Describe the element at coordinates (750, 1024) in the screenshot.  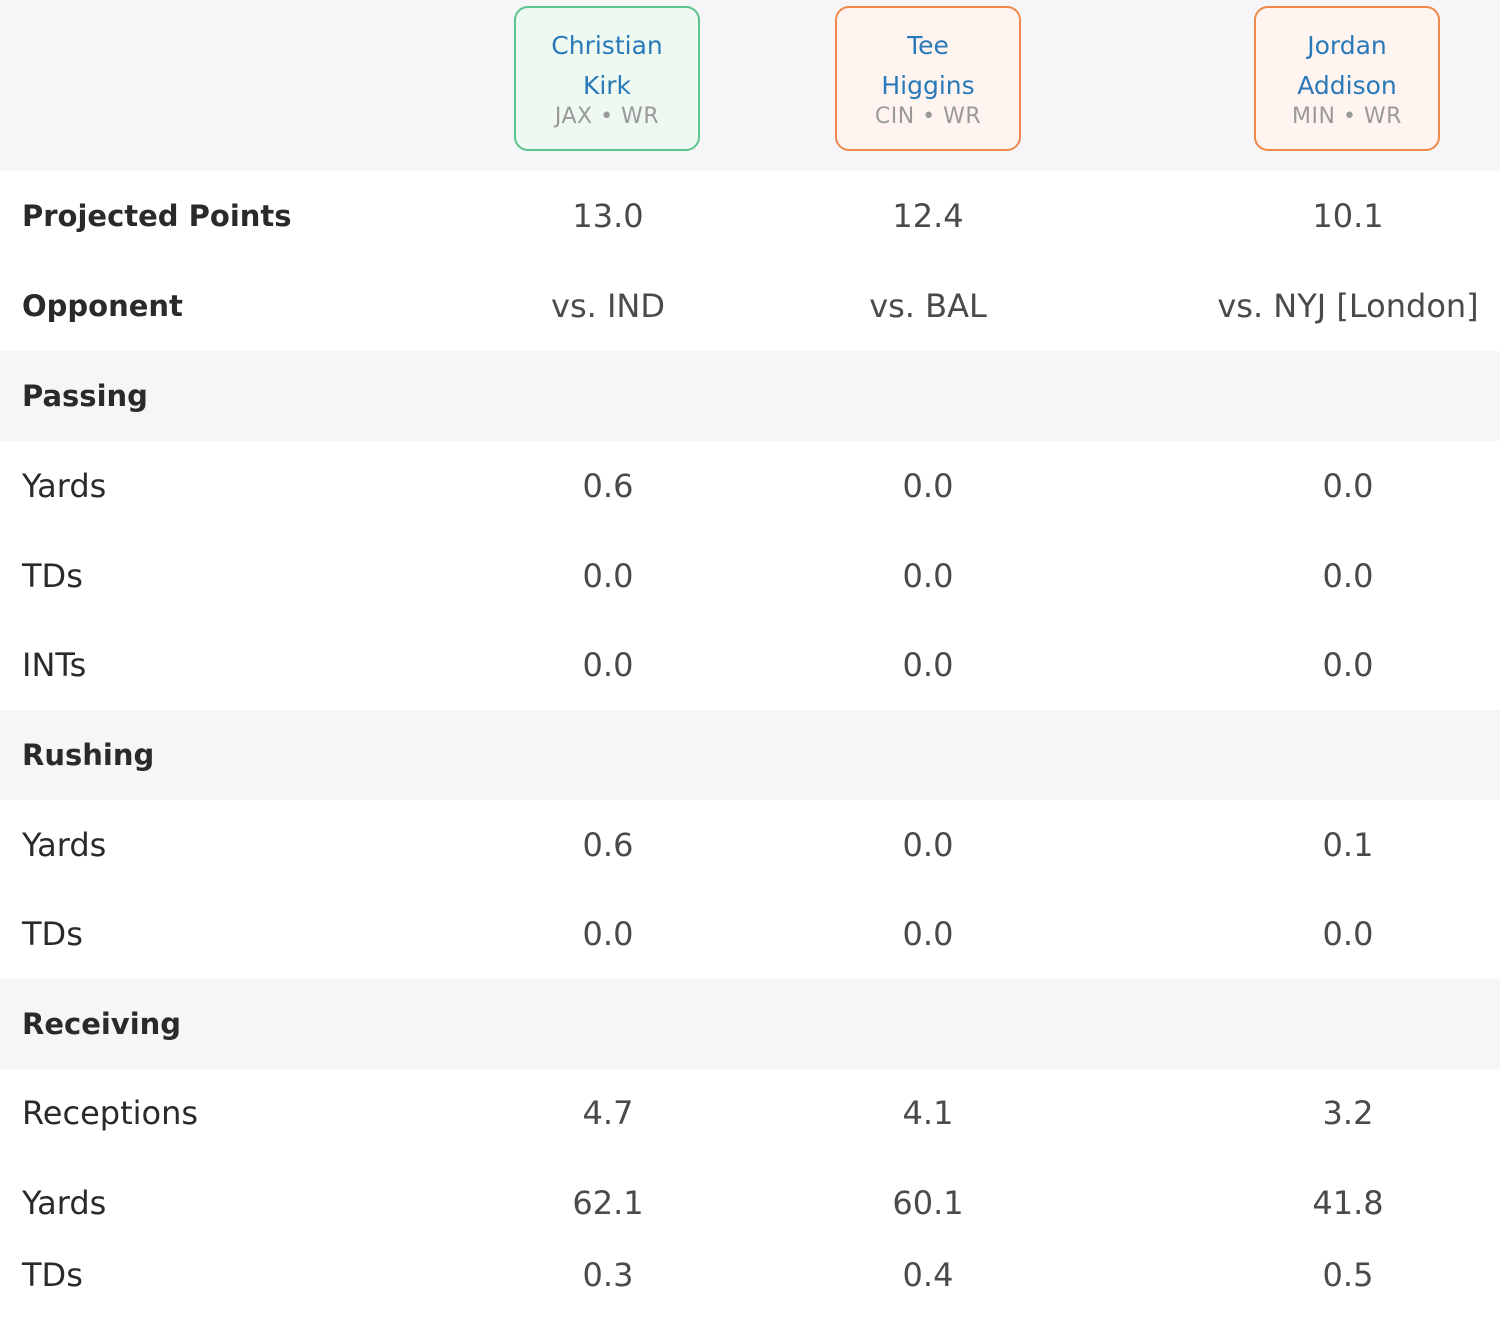
I see `section-header-receiving: Receiving` at that location.